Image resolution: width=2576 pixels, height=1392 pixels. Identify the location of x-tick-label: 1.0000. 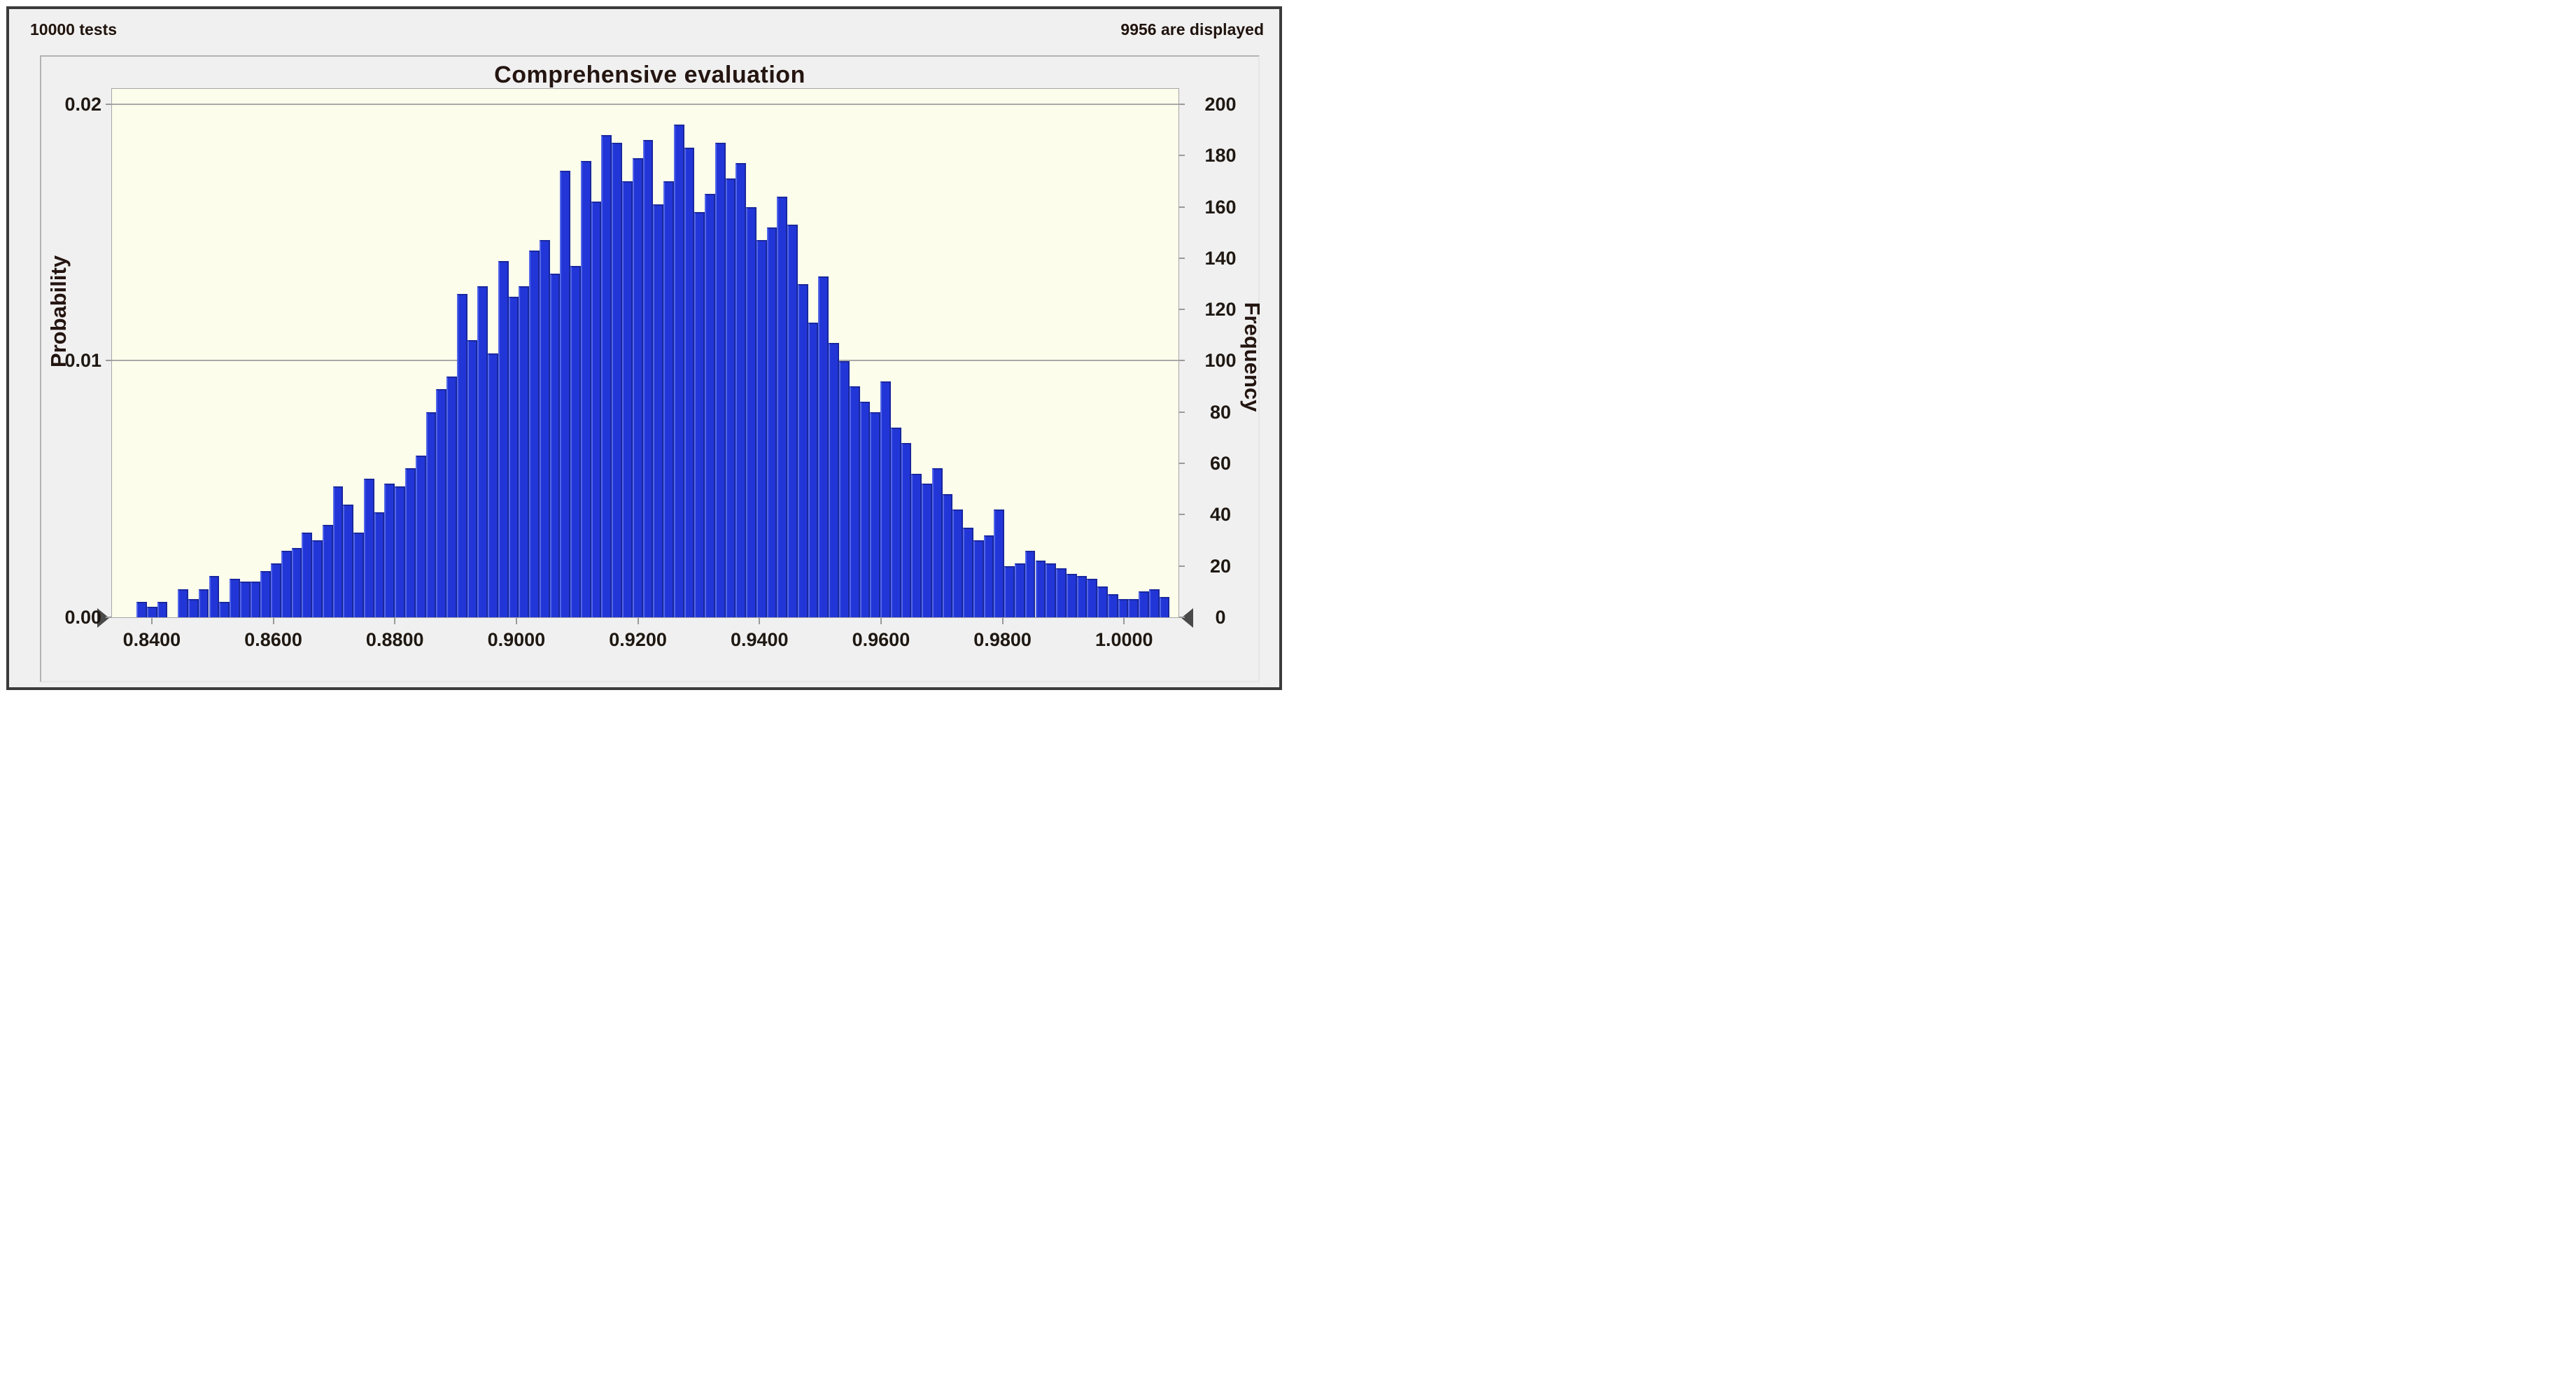
(1124, 639).